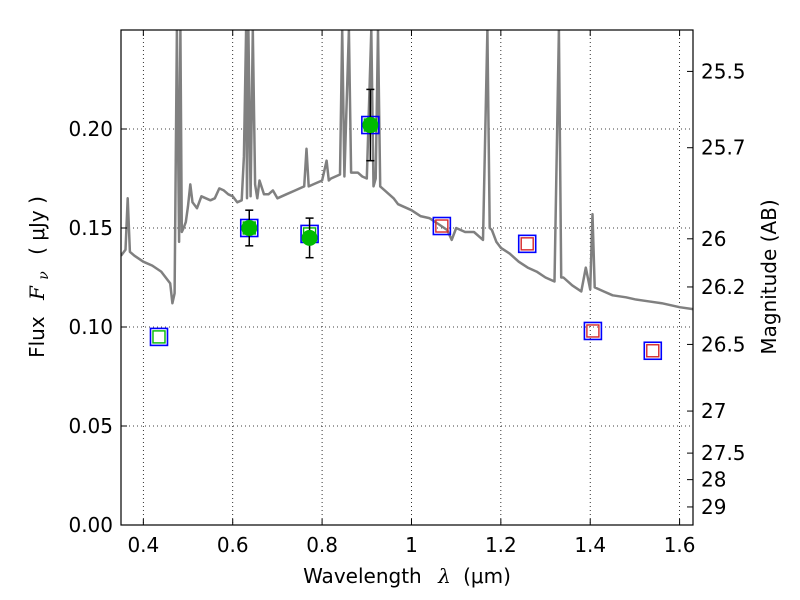  Describe the element at coordinates (590, 545) in the screenshot. I see `x-tick-label: 1.4` at that location.